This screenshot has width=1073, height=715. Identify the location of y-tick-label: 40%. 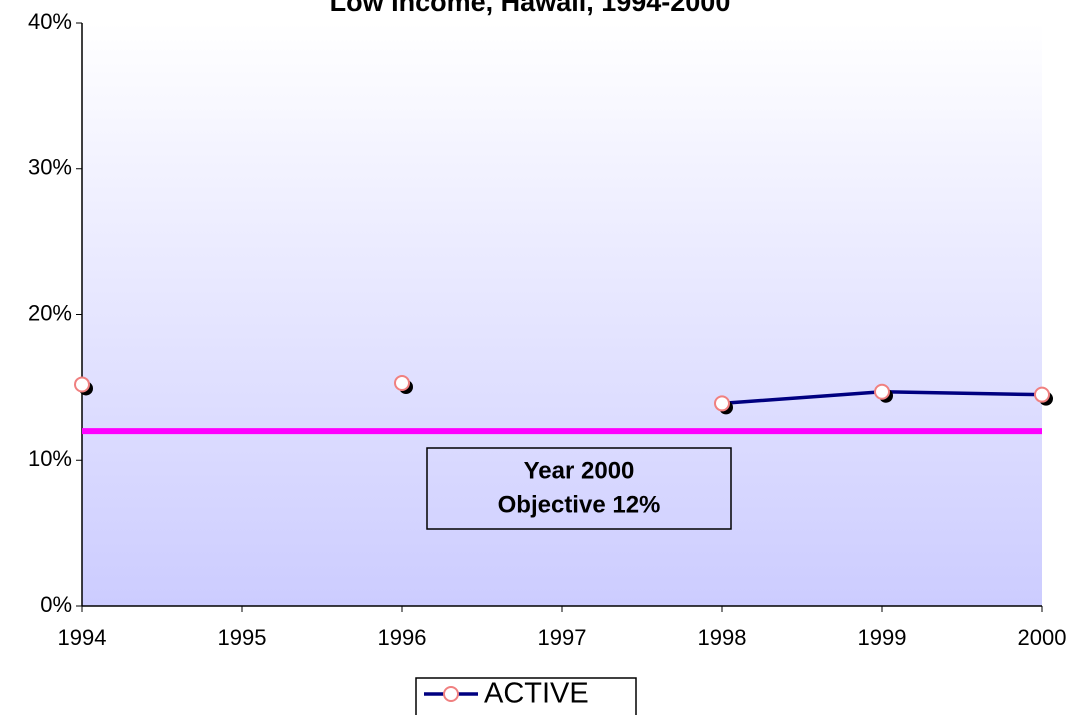
(50, 21).